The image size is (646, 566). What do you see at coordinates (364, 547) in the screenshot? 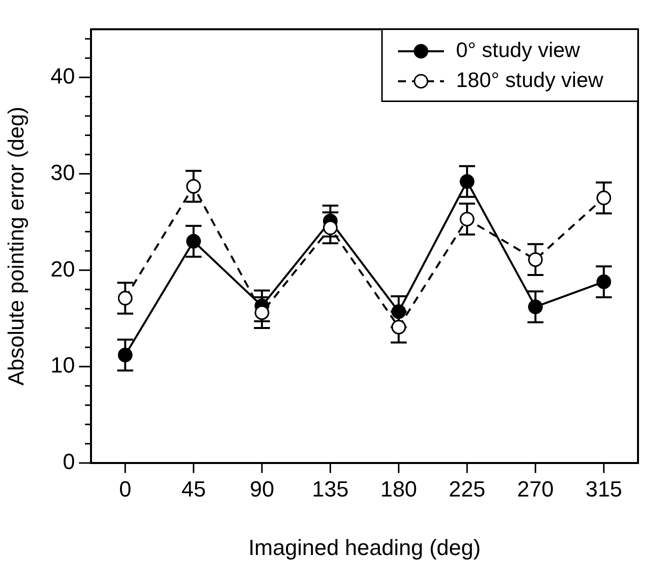
I see `x-axis-title: Imagined heading (deg)` at bounding box center [364, 547].